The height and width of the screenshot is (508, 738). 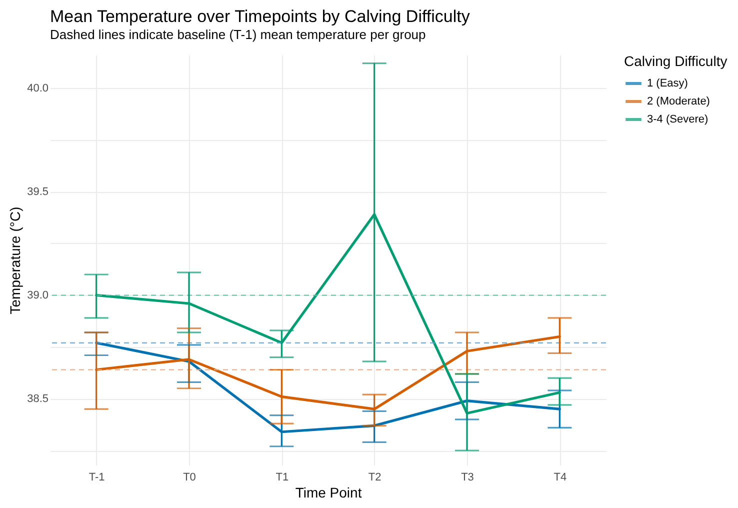 What do you see at coordinates (96, 478) in the screenshot?
I see `x-tick-label: T-1` at bounding box center [96, 478].